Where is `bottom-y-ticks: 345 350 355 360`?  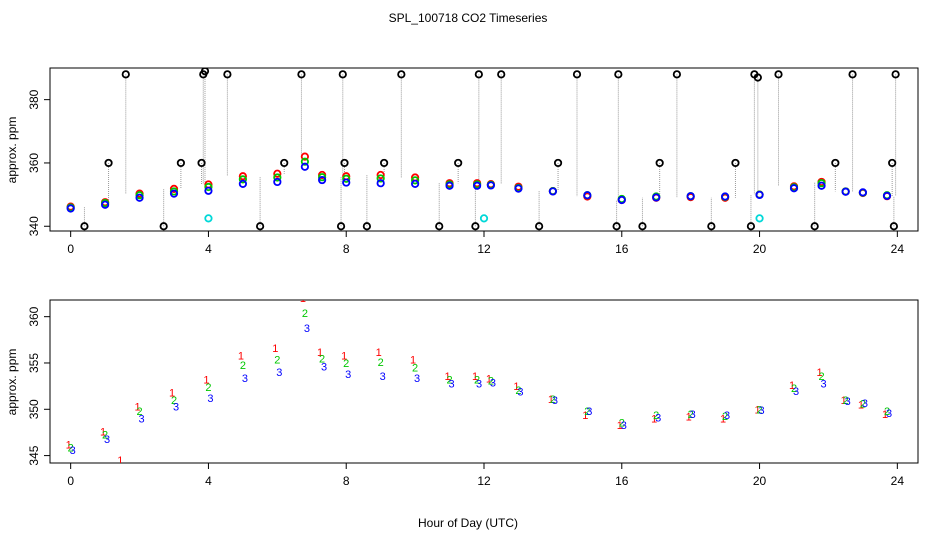 bottom-y-ticks: 345 350 355 360 is located at coordinates (38, 386).